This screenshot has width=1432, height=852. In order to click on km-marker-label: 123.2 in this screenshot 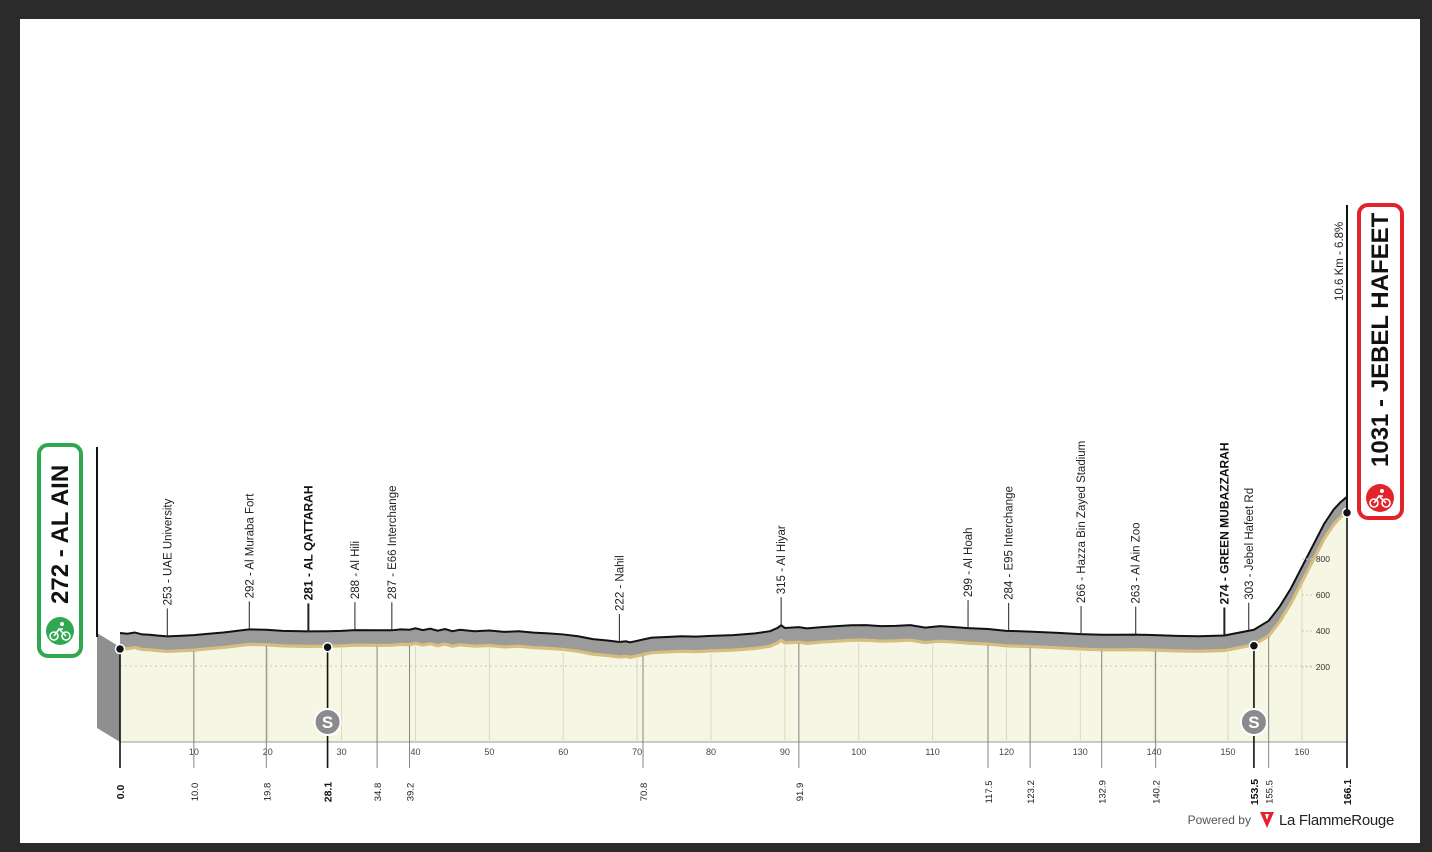, I will do `click(1031, 792)`.